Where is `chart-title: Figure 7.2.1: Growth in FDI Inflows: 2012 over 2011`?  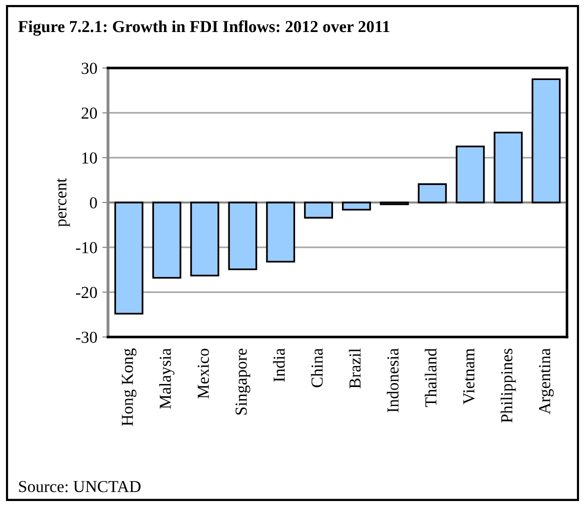
chart-title: Figure 7.2.1: Growth in FDI Inflows: 2012 over 2011 is located at coordinates (204, 28).